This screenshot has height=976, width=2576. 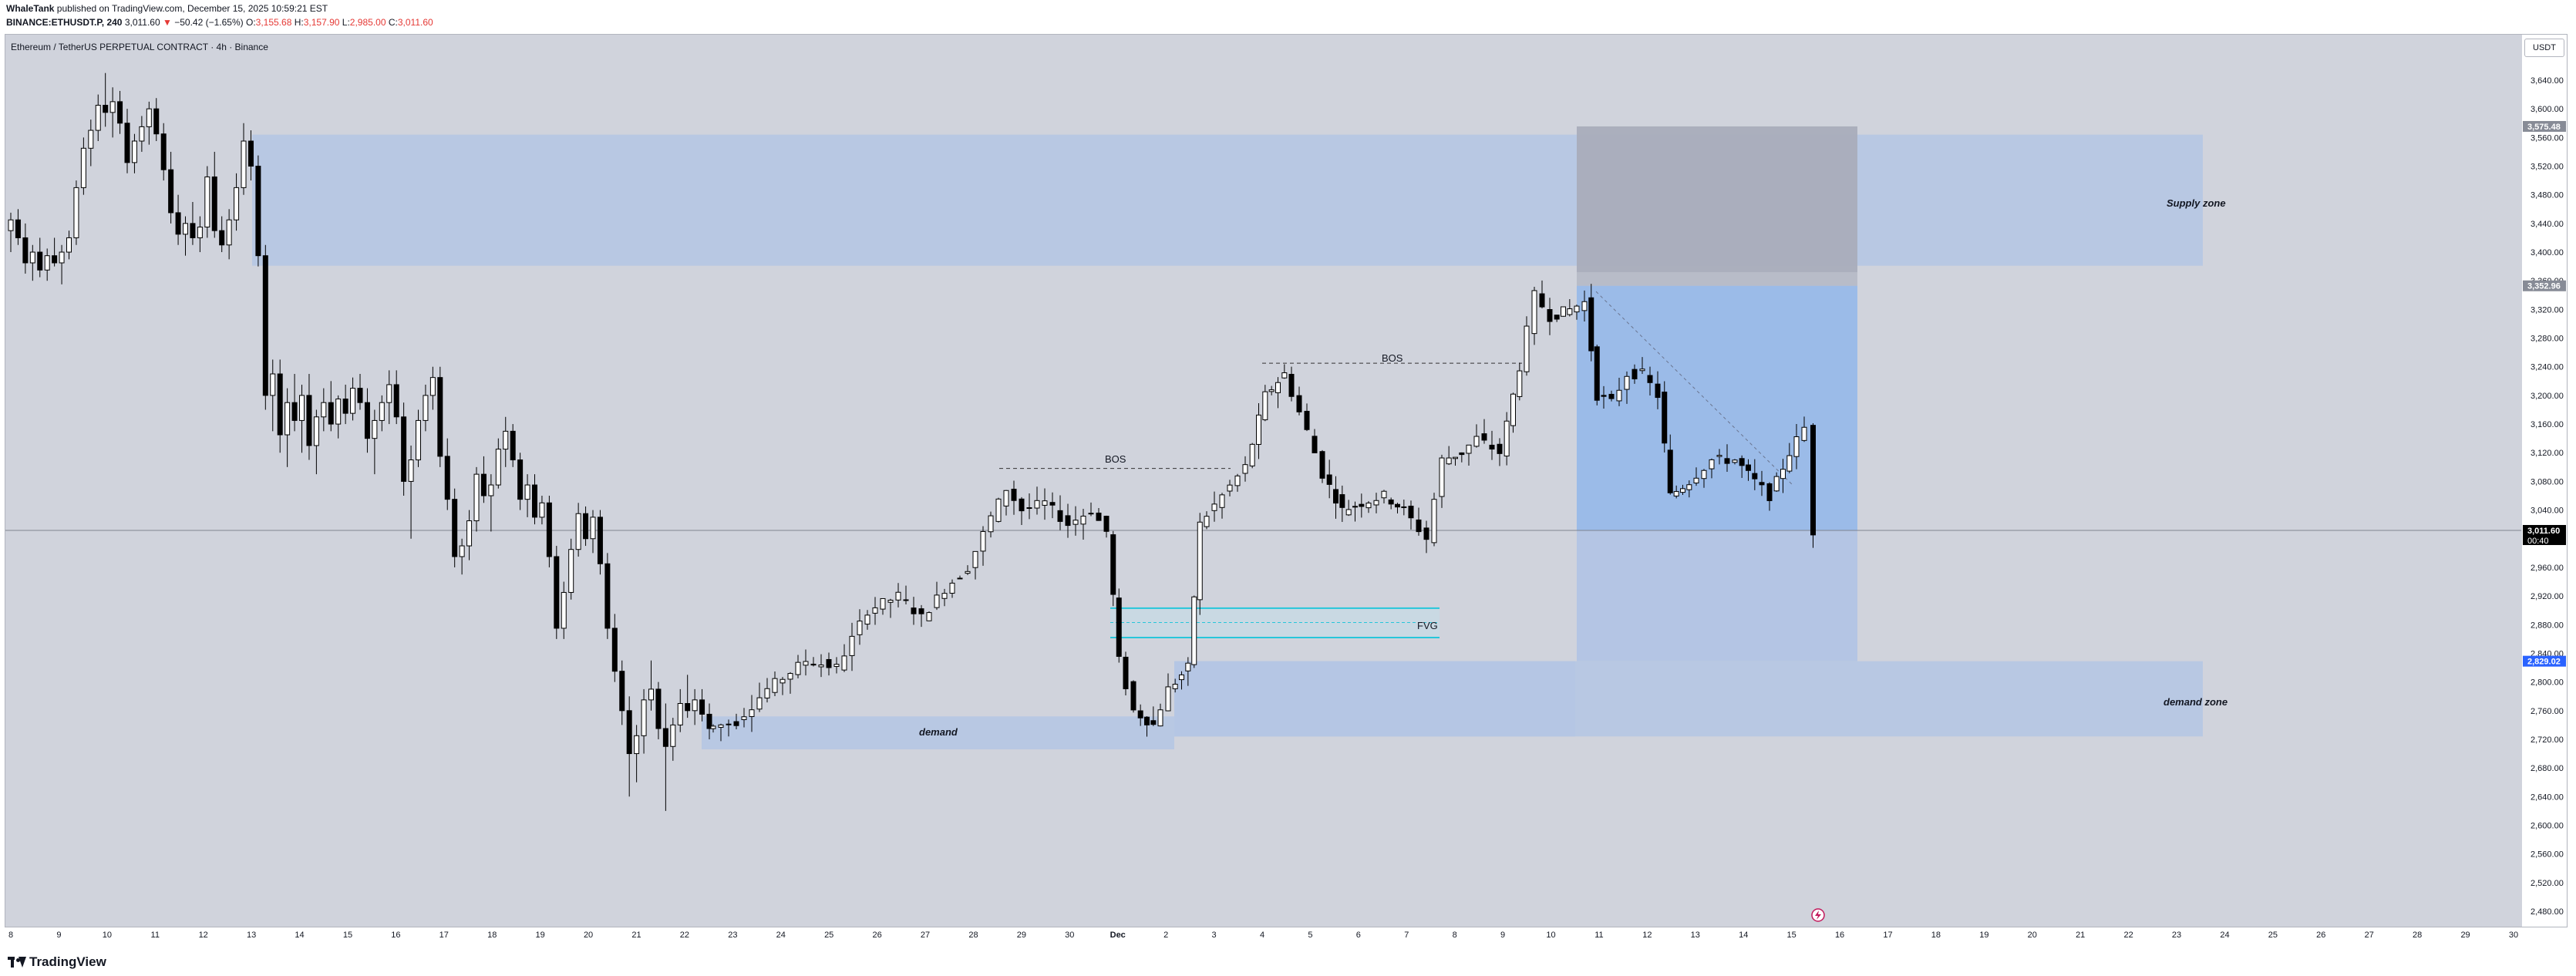 I want to click on candle-b62, so click(x=1181, y=678).